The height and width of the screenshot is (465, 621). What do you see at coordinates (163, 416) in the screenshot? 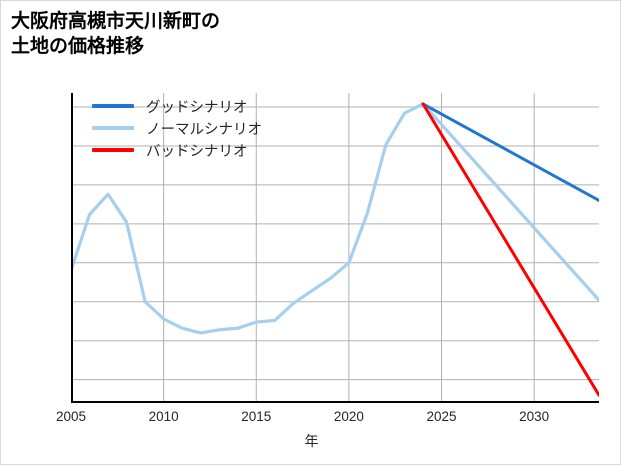
I see `x-tick-label: 2010` at bounding box center [163, 416].